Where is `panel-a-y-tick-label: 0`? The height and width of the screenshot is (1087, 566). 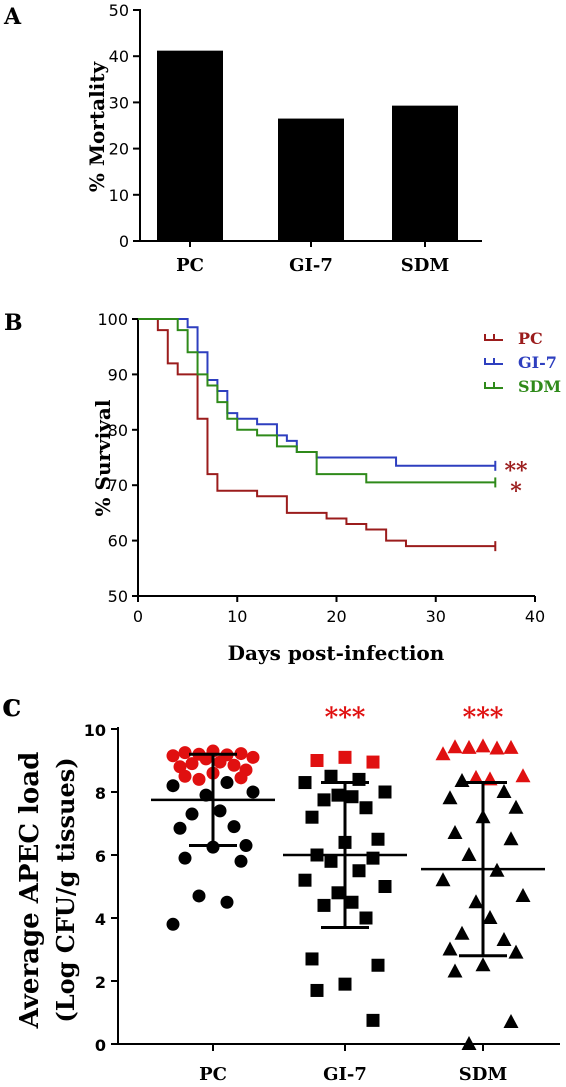 panel-a-y-tick-label: 0 is located at coordinates (124, 241).